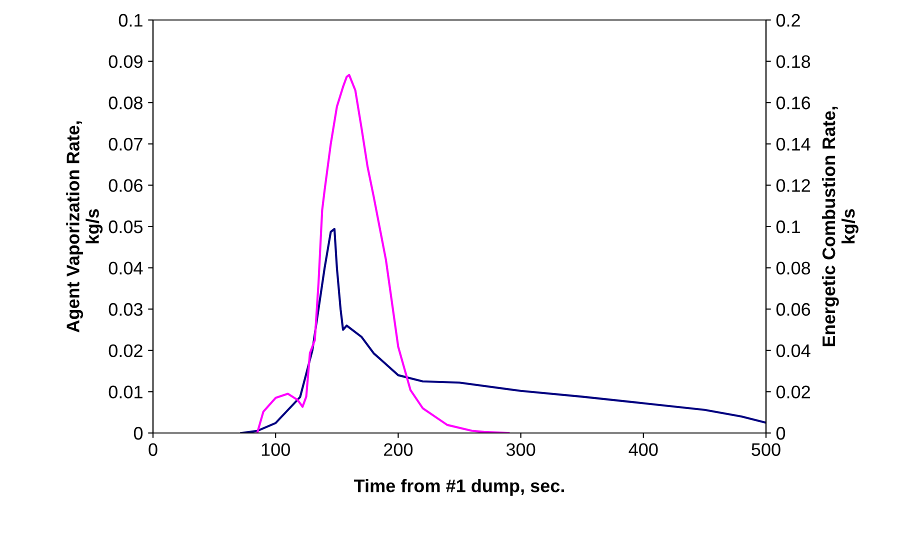  What do you see at coordinates (793, 392) in the screenshot?
I see `y2-tick-label: 0.02` at bounding box center [793, 392].